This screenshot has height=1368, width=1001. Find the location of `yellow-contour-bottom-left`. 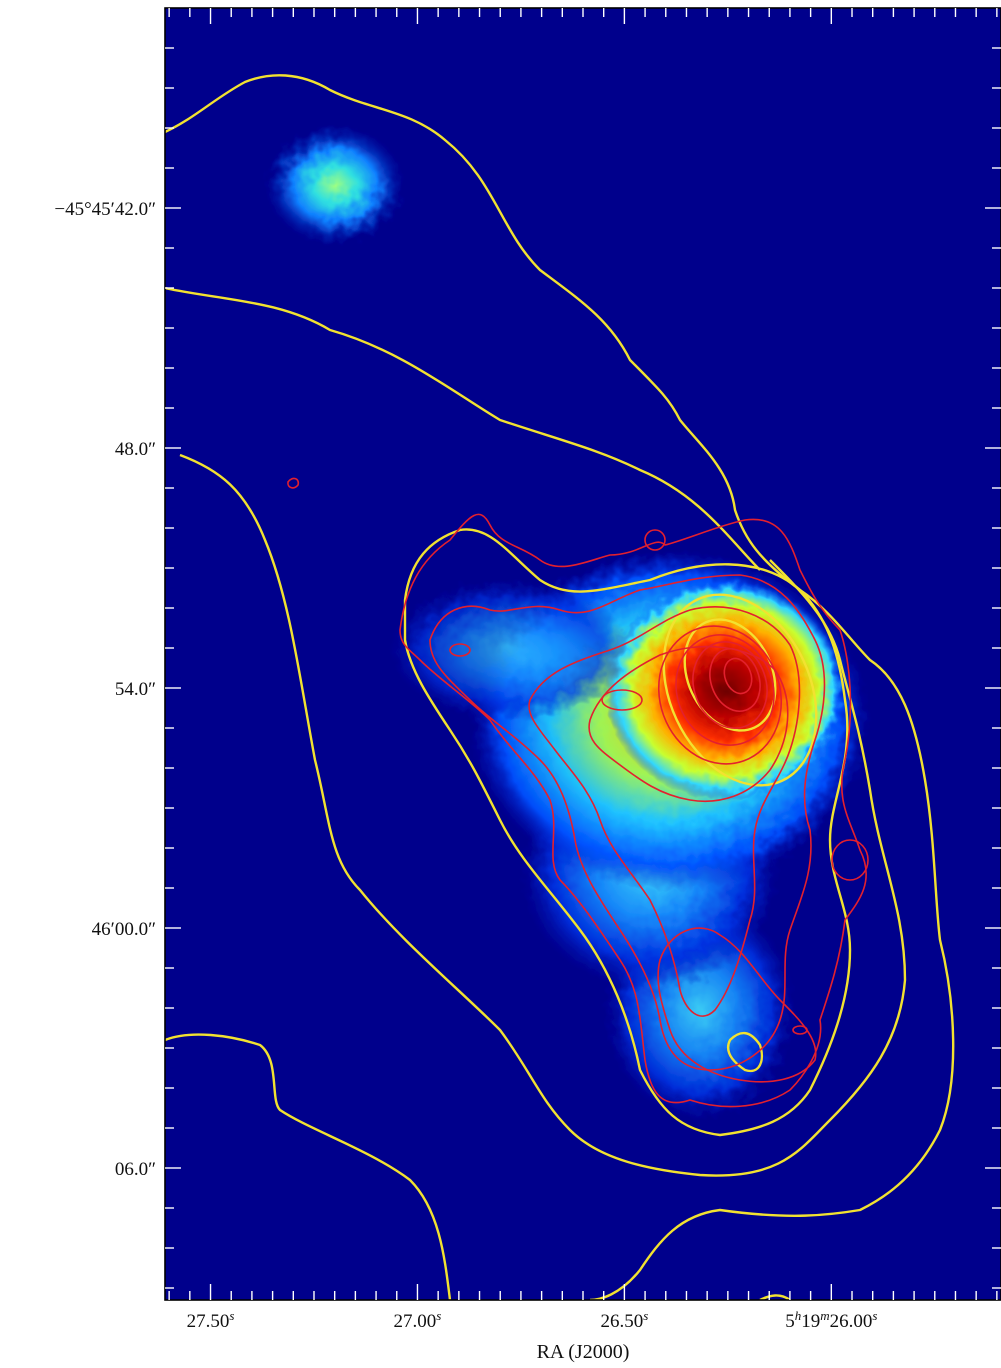

yellow-contour-bottom-left is located at coordinates (308, 1166).